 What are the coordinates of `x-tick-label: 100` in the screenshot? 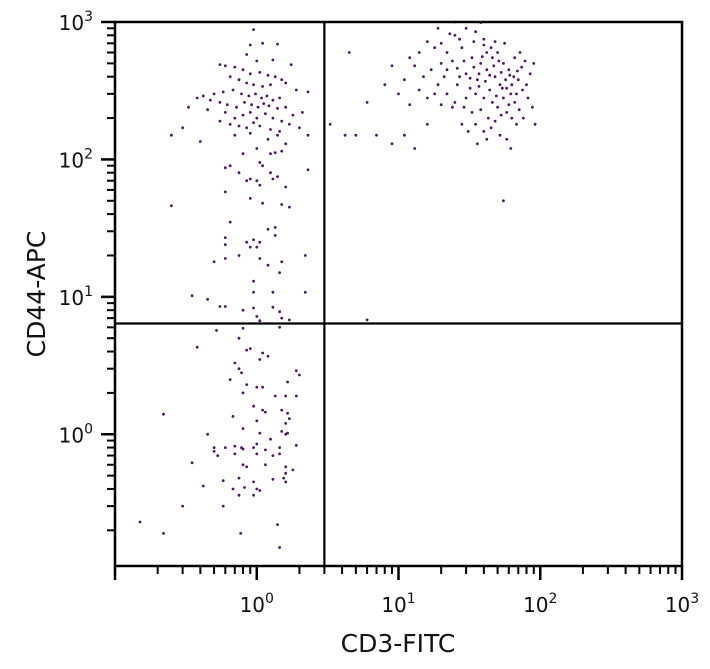 It's located at (257, 604).